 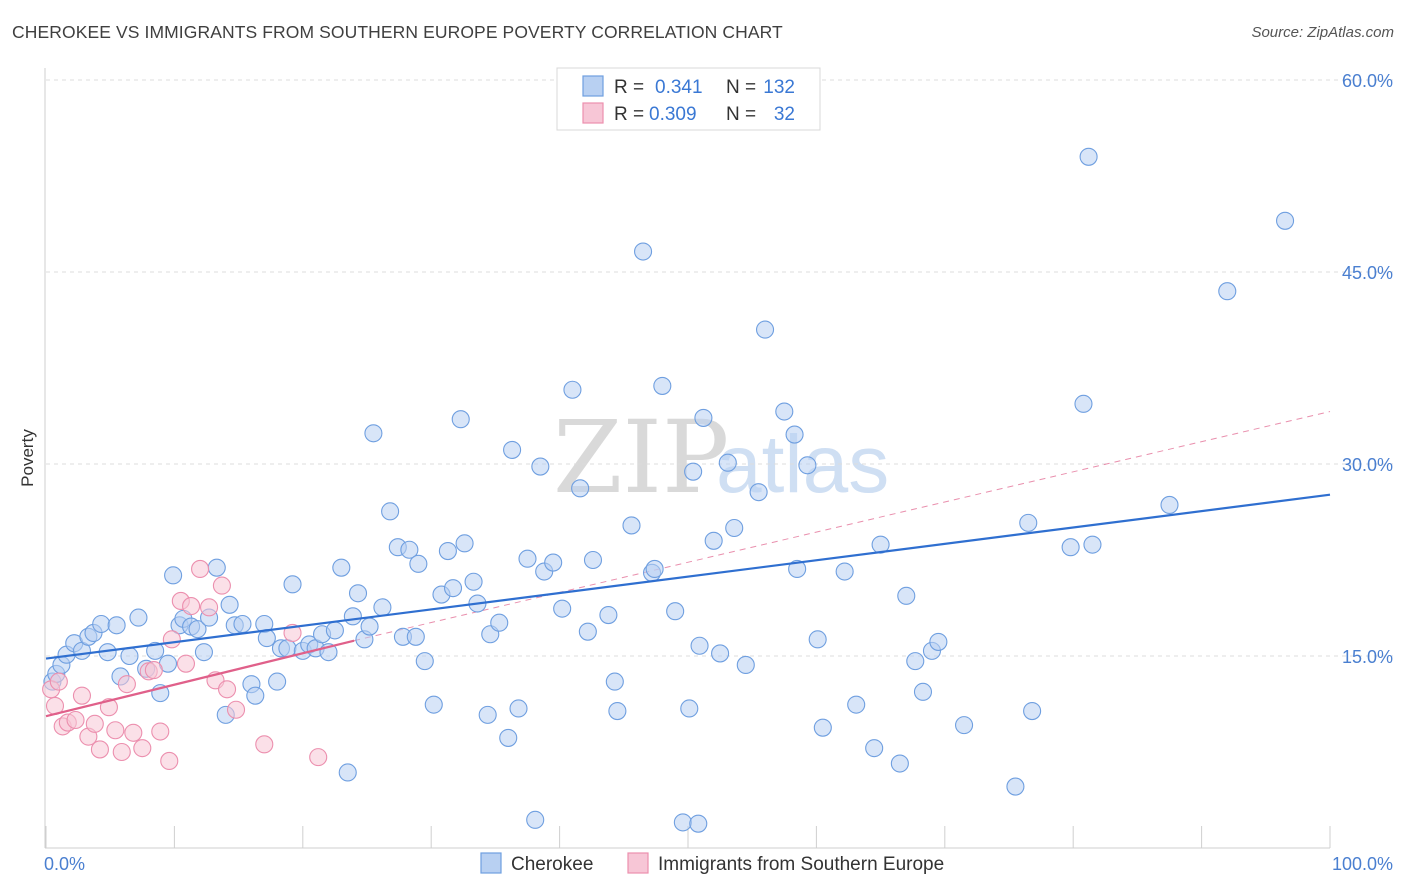 I want to click on legend-n-value-2: 32, so click(x=784, y=114).